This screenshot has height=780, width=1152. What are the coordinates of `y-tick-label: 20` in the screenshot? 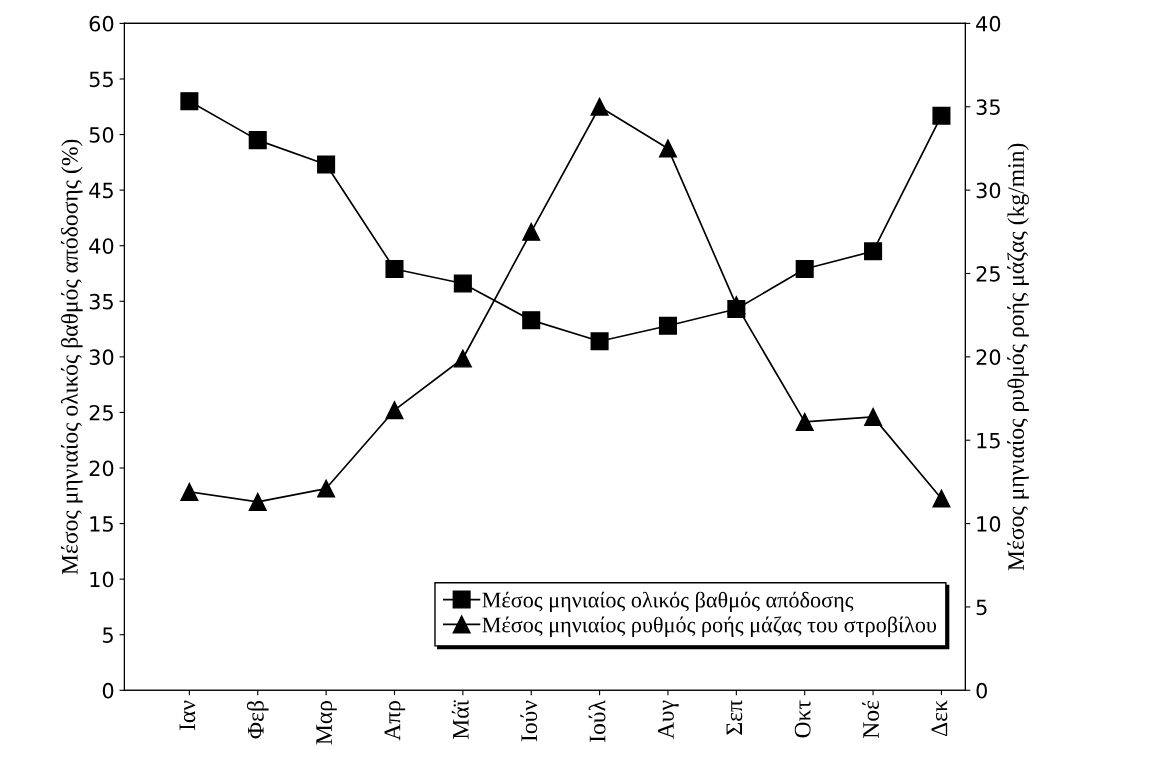 It's located at (101, 468).